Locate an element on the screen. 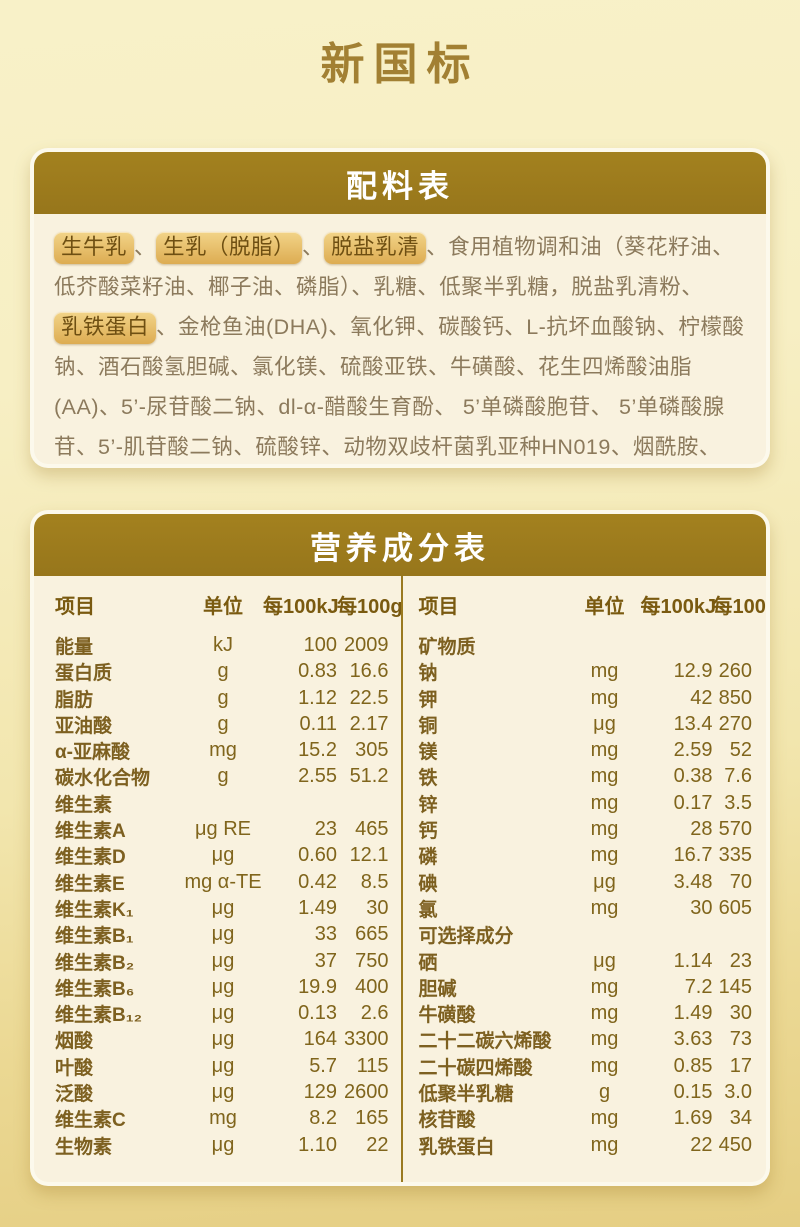  cell-name: 烟酸 is located at coordinates (74, 1042).